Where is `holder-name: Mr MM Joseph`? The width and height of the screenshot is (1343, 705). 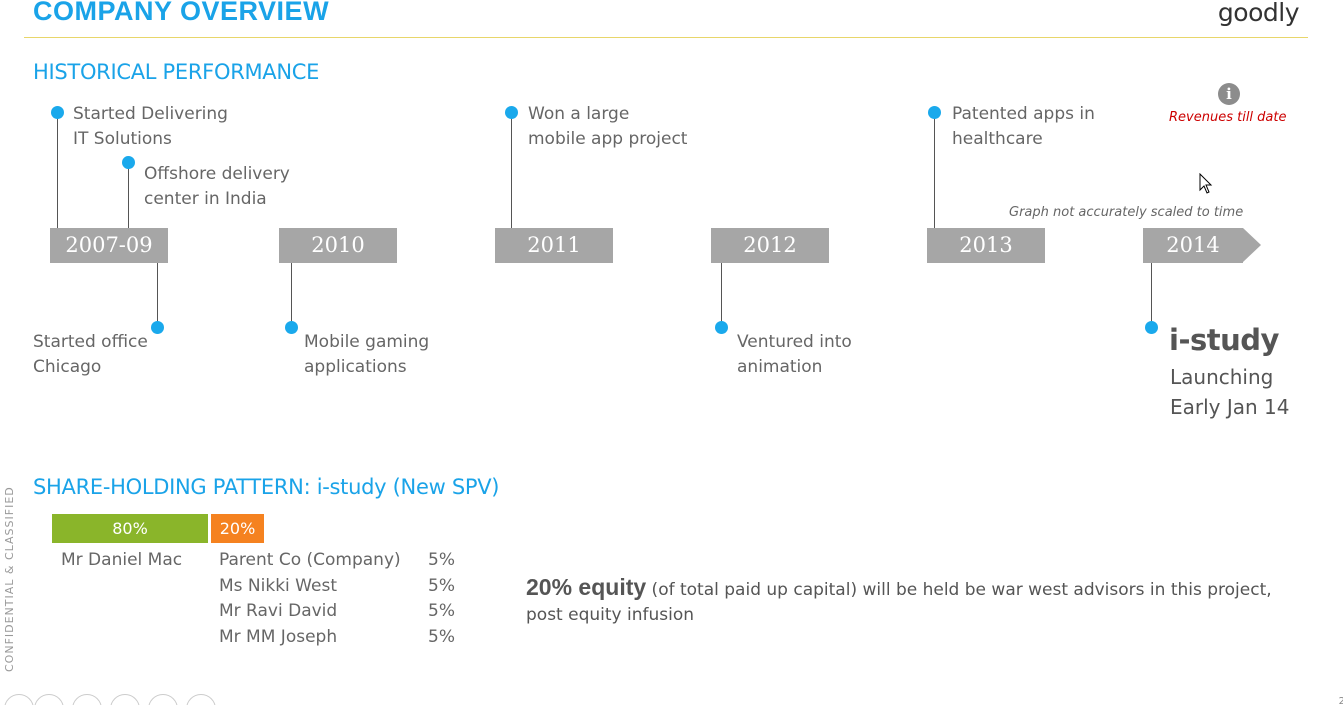 holder-name: Mr MM Joseph is located at coordinates (278, 636).